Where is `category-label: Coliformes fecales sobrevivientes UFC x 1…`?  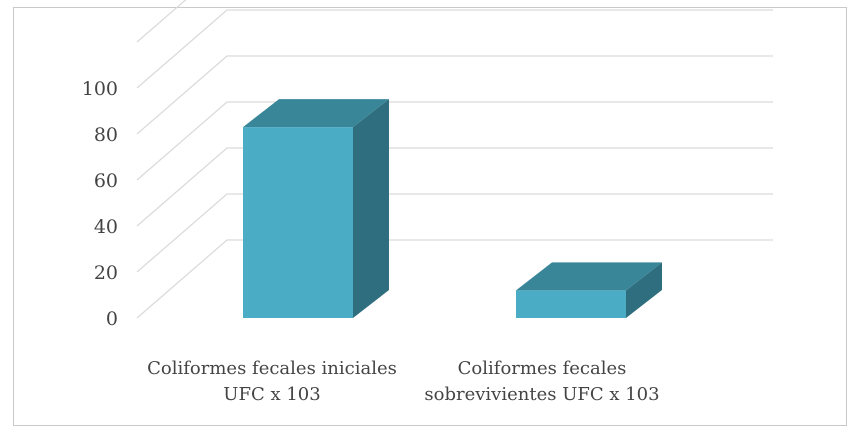
category-label: Coliformes fecales sobrevivientes UFC x 1… is located at coordinates (541, 381).